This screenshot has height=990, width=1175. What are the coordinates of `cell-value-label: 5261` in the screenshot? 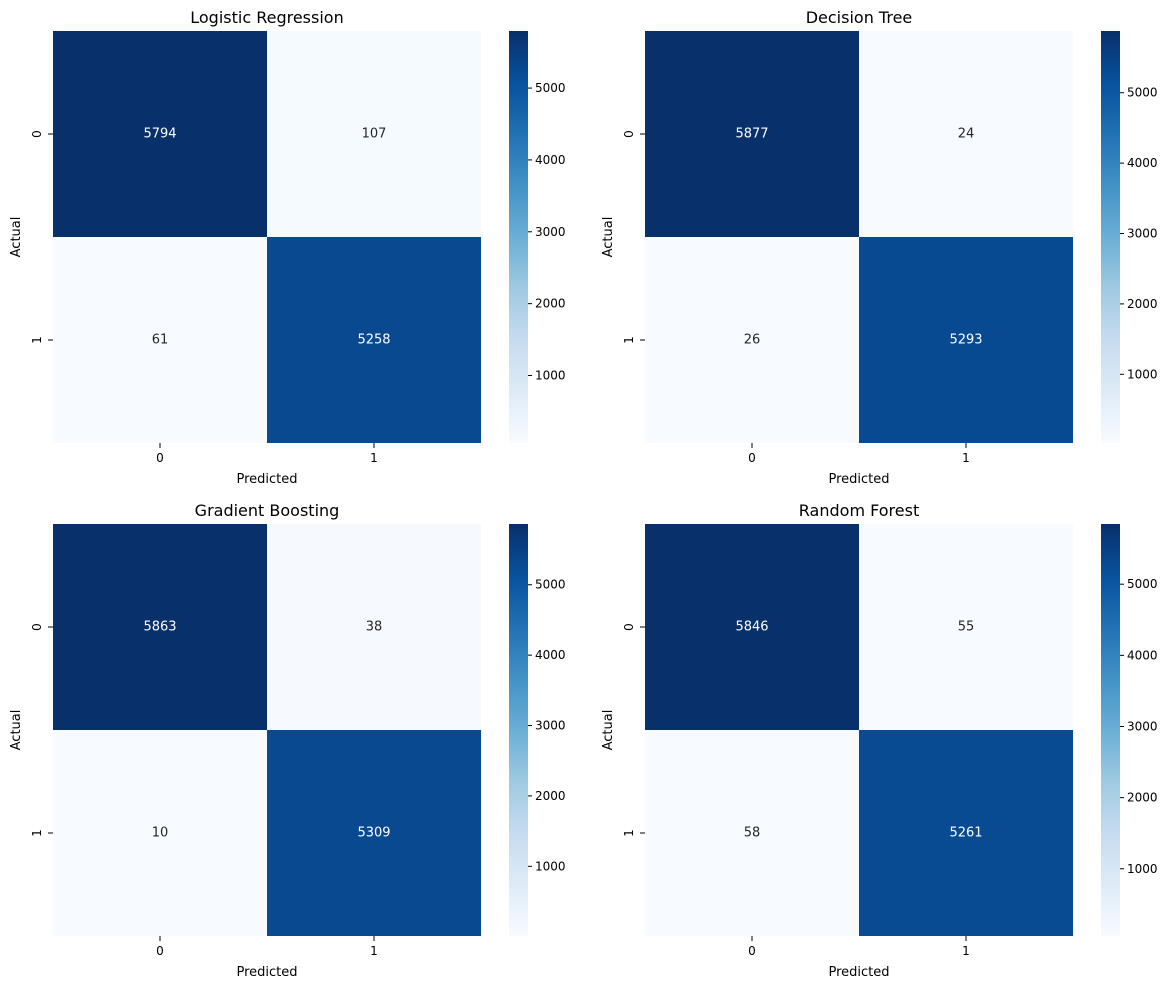 It's located at (965, 833).